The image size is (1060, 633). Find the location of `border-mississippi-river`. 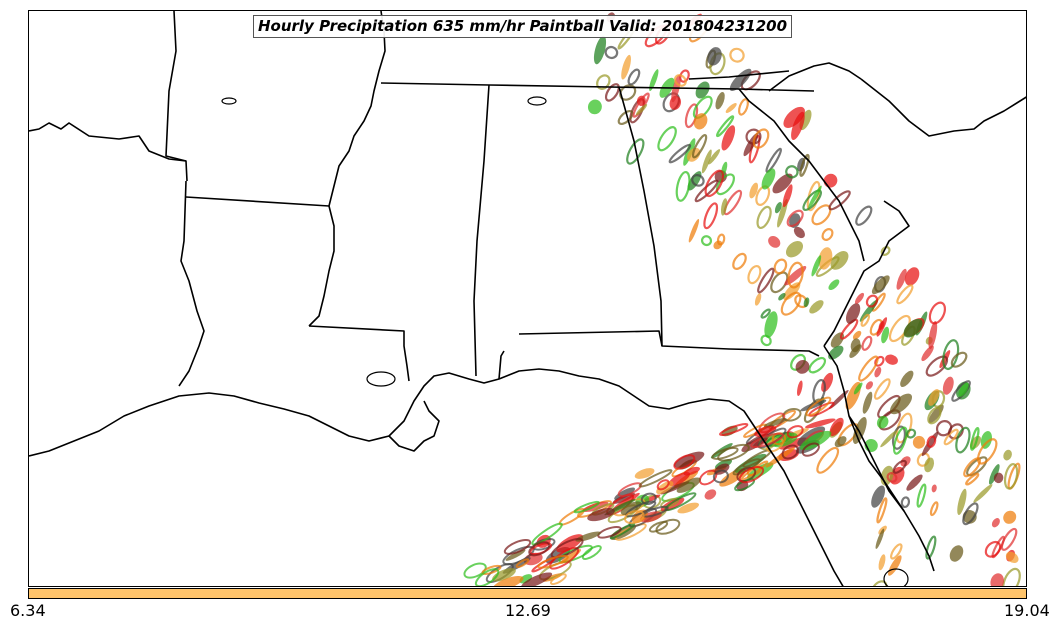

border-mississippi-river is located at coordinates (347, 169).